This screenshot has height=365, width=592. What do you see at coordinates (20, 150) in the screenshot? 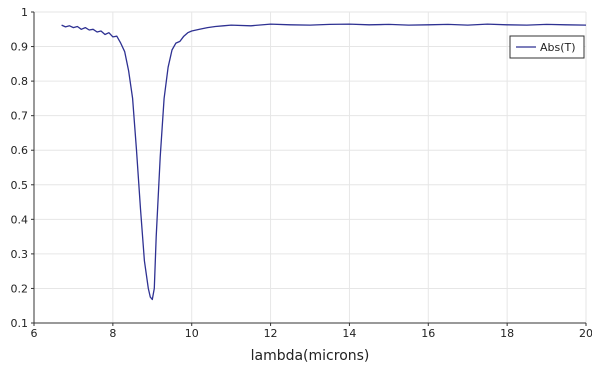
I see `y-tick-label: 0.6` at bounding box center [20, 150].